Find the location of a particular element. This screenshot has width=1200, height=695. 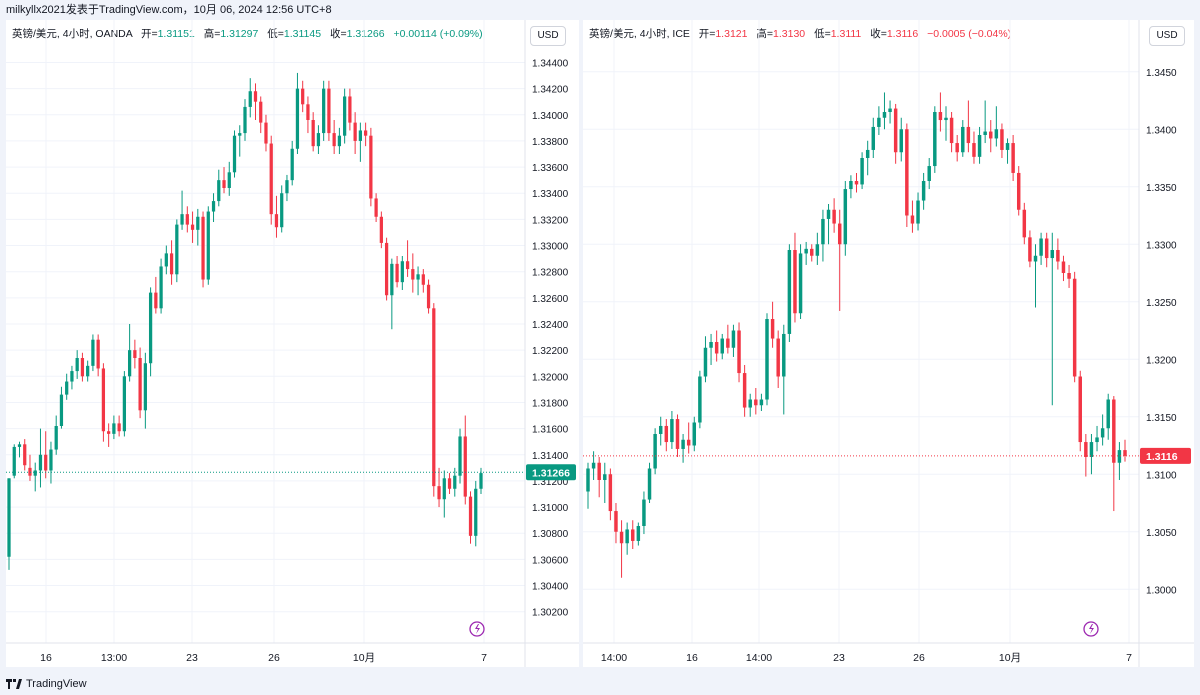

y-tick-label: 1.33400 is located at coordinates (550, 194).